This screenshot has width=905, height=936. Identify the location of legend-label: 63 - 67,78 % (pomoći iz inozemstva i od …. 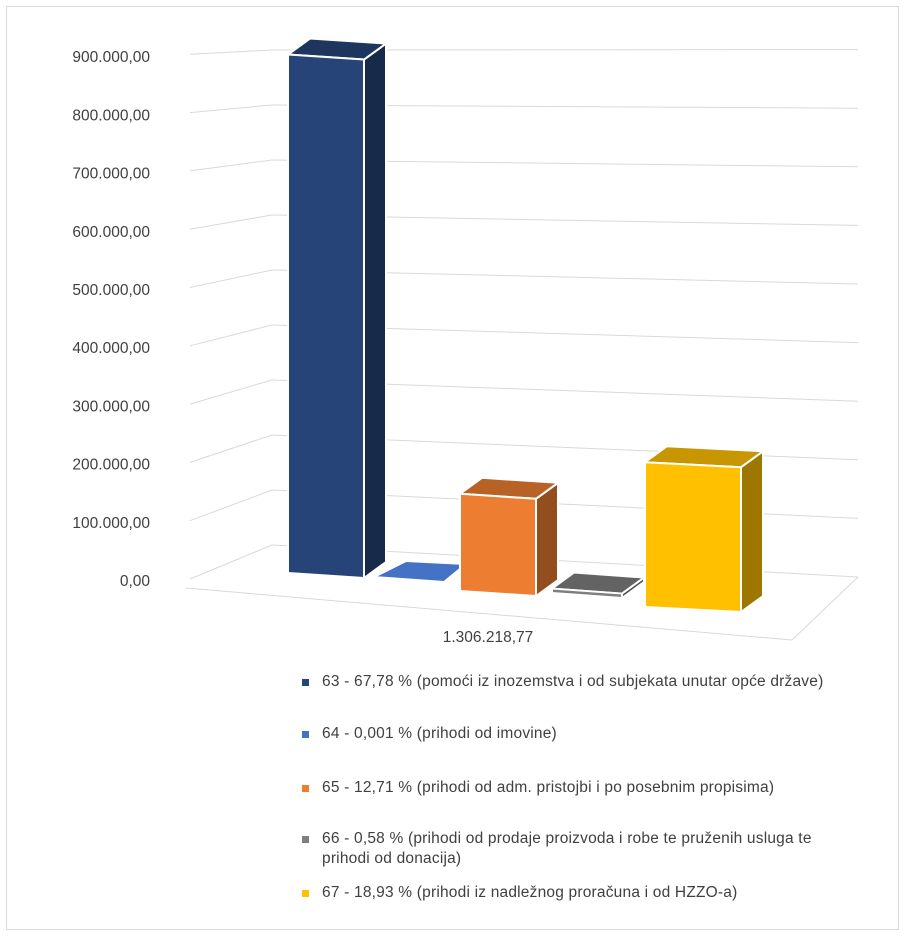
(573, 681).